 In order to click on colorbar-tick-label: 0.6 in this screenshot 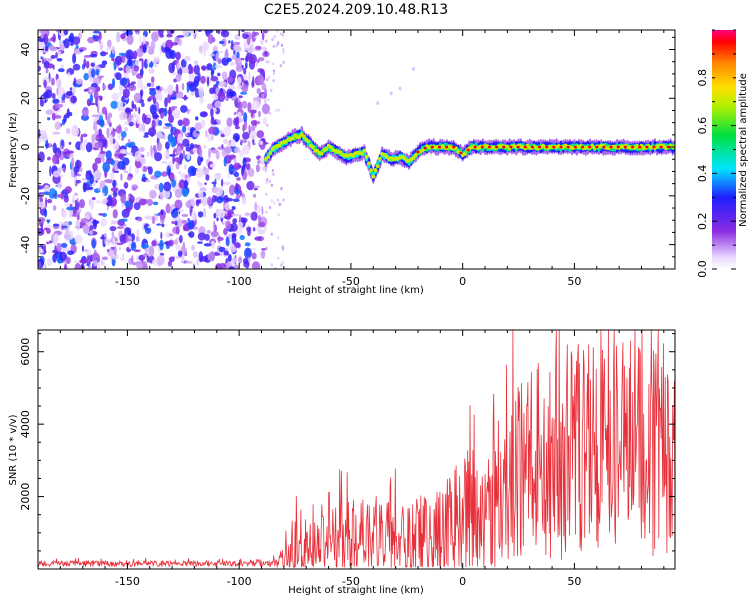, I will do `click(702, 126)`.